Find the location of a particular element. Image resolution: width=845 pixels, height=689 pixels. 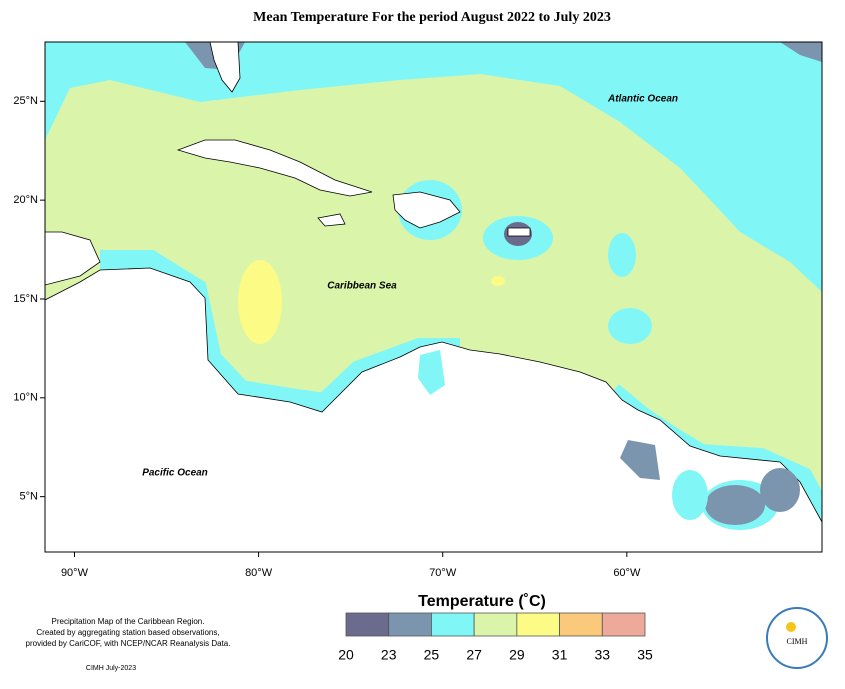

jamaica is located at coordinates (331, 220).